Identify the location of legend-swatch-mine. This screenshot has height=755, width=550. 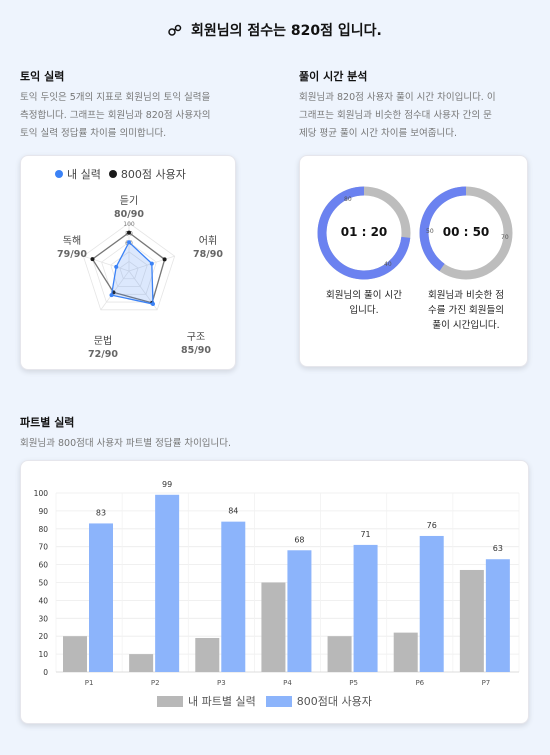
(170, 701).